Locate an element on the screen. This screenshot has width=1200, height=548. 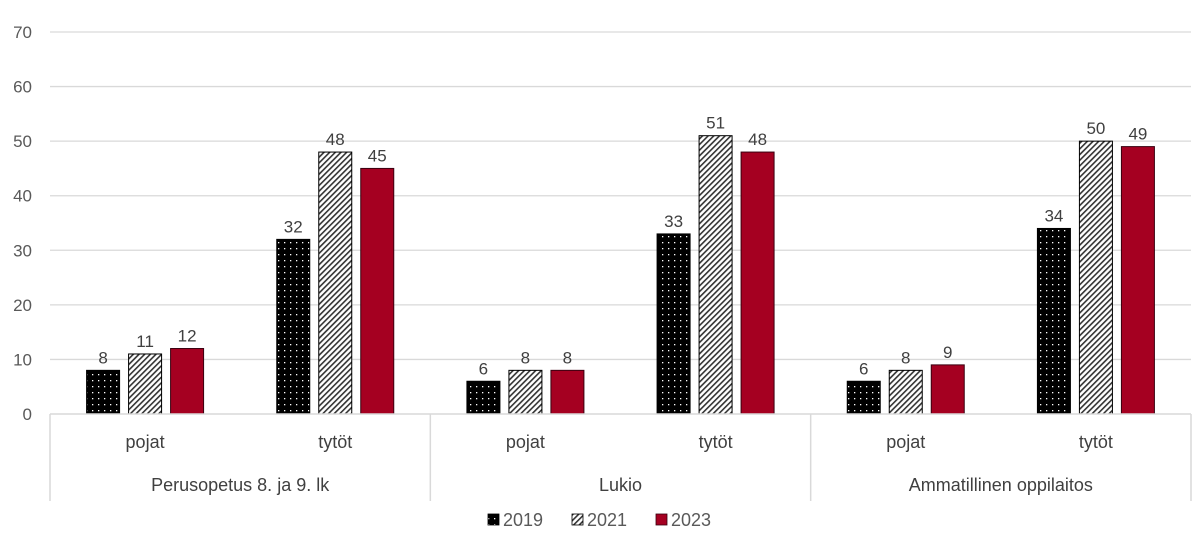
y-tick-label: 60 is located at coordinates (22, 87).